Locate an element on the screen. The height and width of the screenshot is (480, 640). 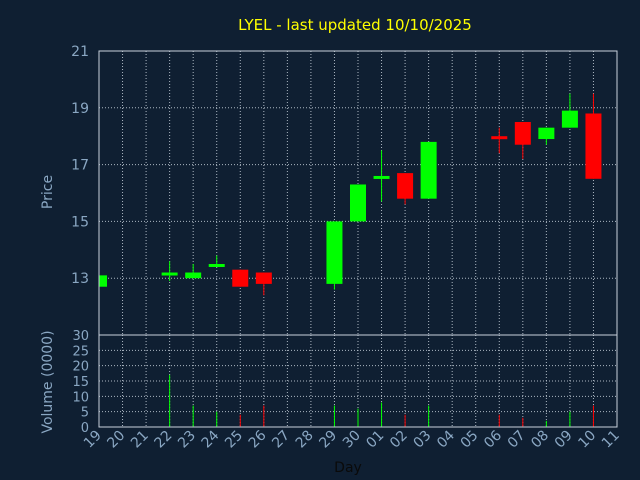
x-tick-label: 30 is located at coordinates (352, 440).